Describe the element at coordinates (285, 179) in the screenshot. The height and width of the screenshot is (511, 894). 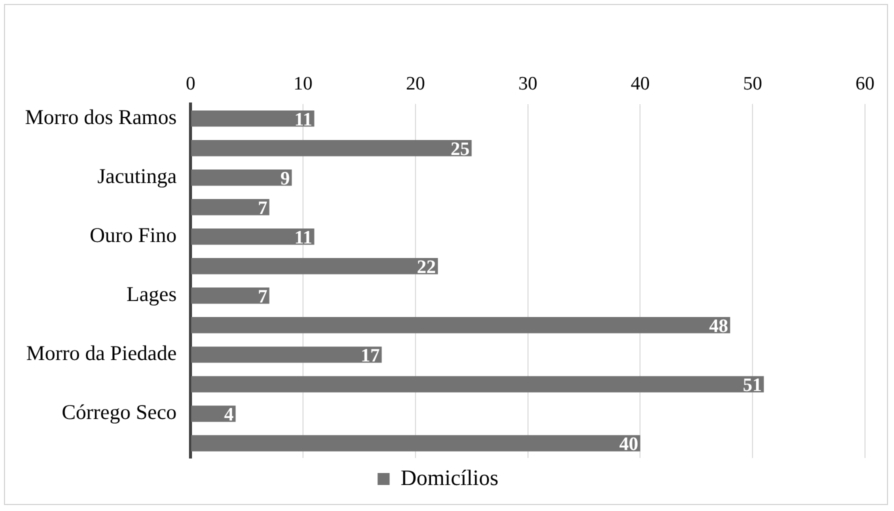
I see `data-label: 9` at that location.